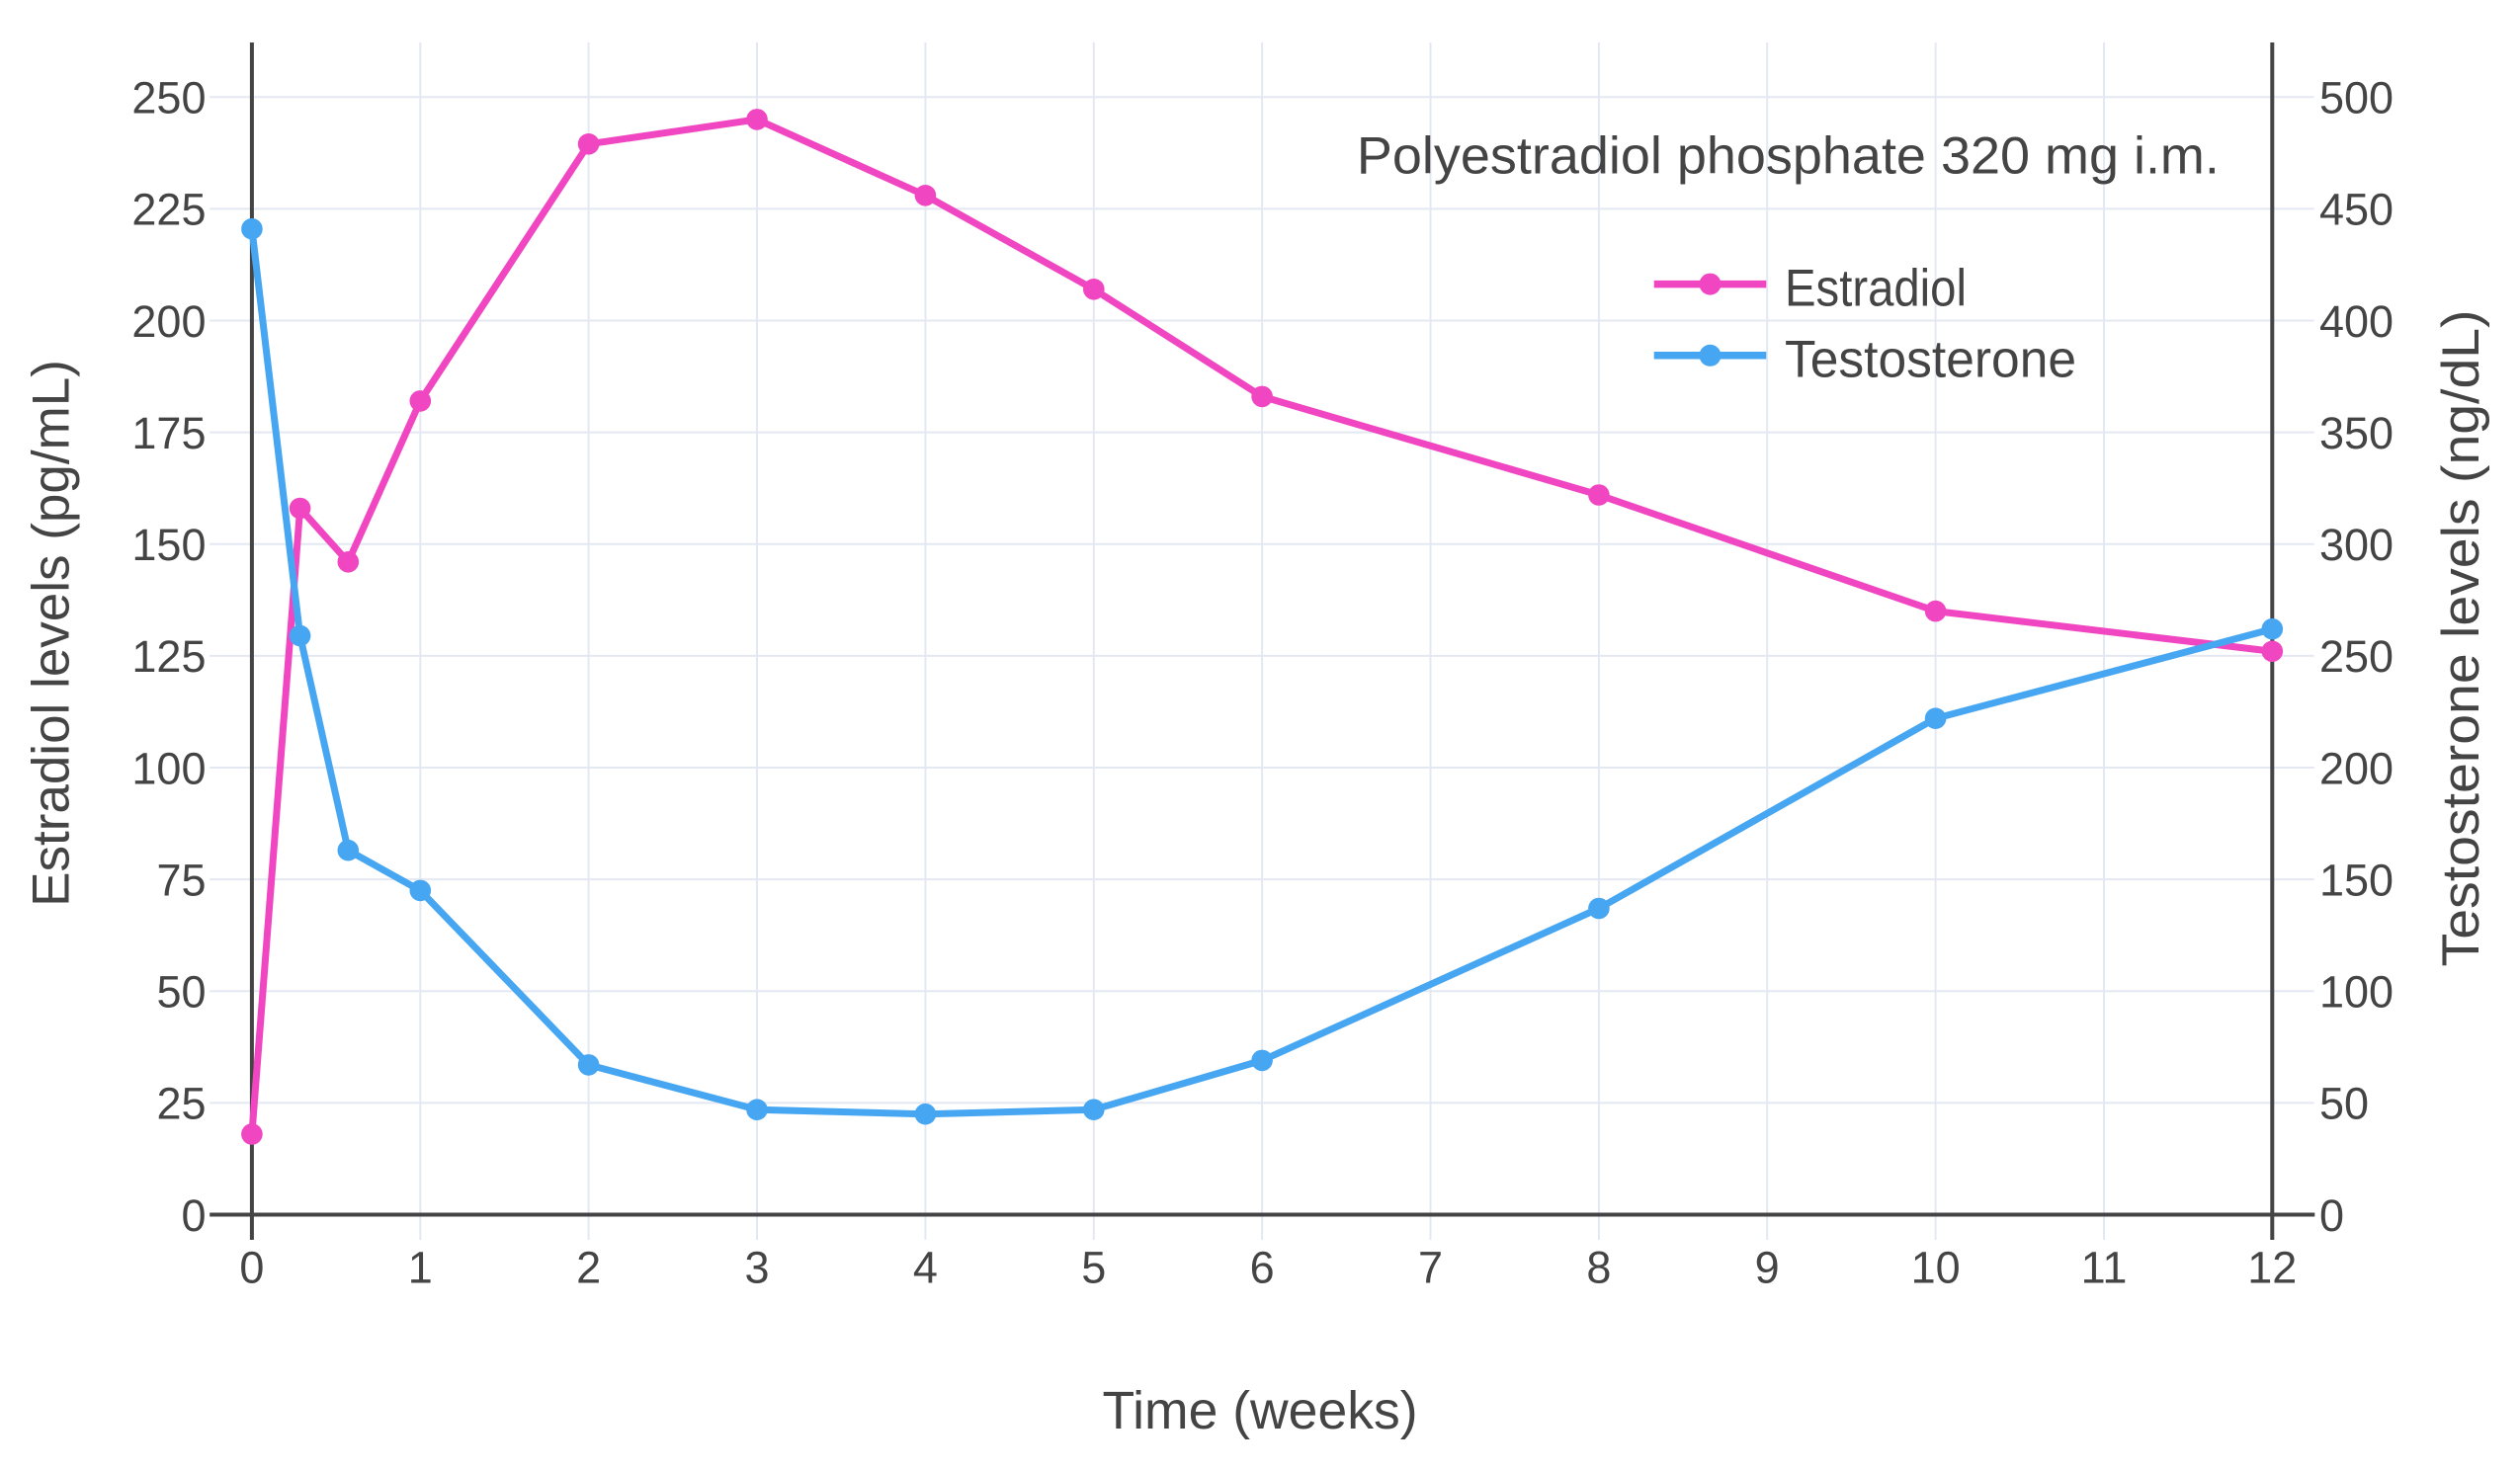 The height and width of the screenshot is (1472, 2520). I want to click on svg-text: 1, so click(420, 1268).